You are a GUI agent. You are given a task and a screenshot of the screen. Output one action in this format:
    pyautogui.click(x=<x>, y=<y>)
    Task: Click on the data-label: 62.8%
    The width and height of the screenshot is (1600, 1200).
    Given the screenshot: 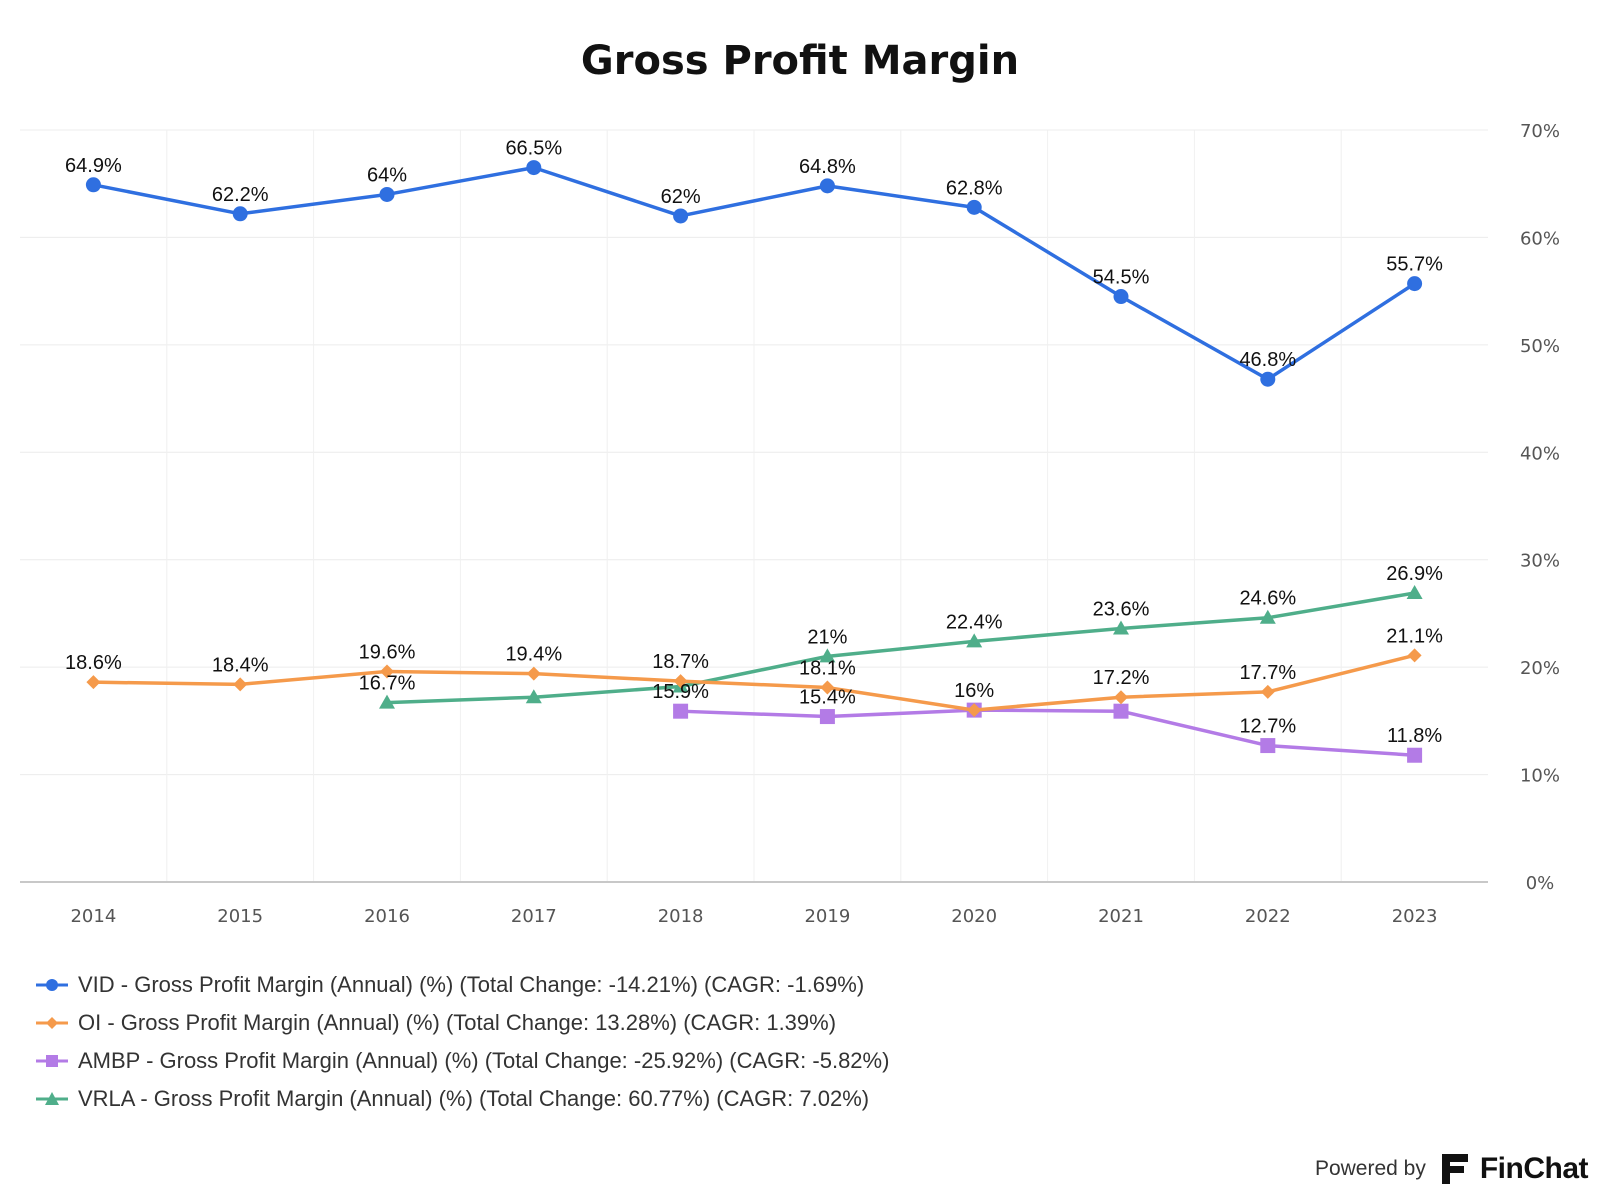 What is the action you would take?
    pyautogui.click(x=974, y=188)
    